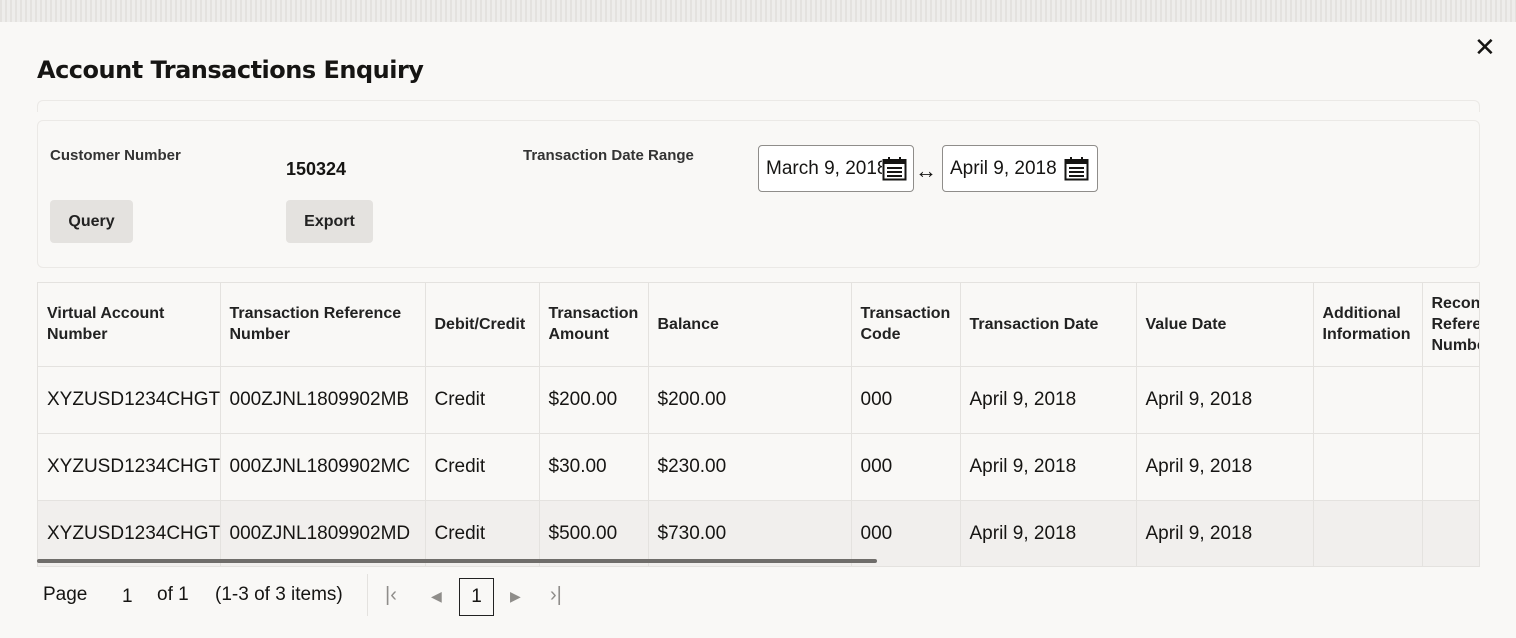 The width and height of the screenshot is (1516, 638). I want to click on current-page-button: 1, so click(476, 597).